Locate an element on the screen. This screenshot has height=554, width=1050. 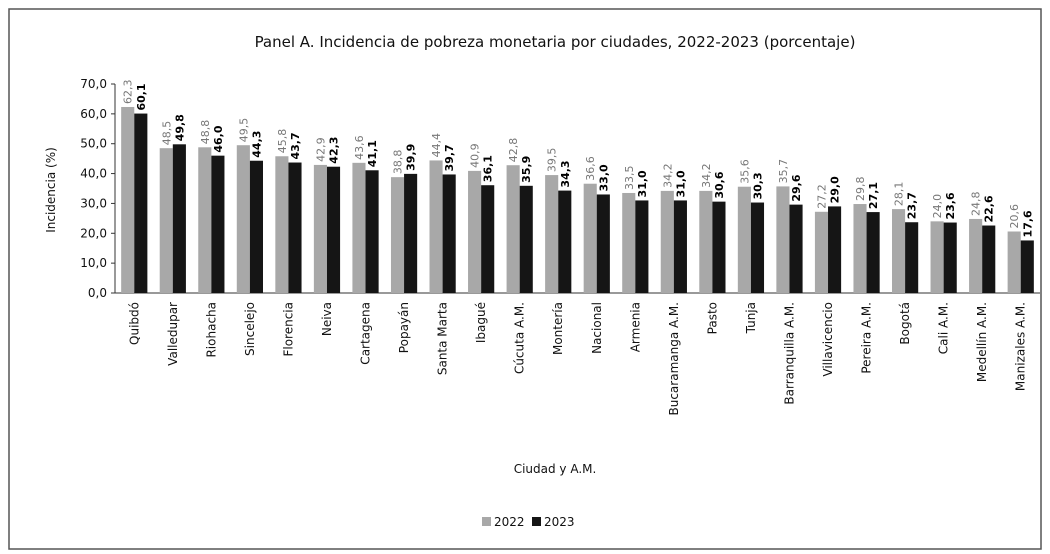
value-label: 43,7 is located at coordinates (295, 145).